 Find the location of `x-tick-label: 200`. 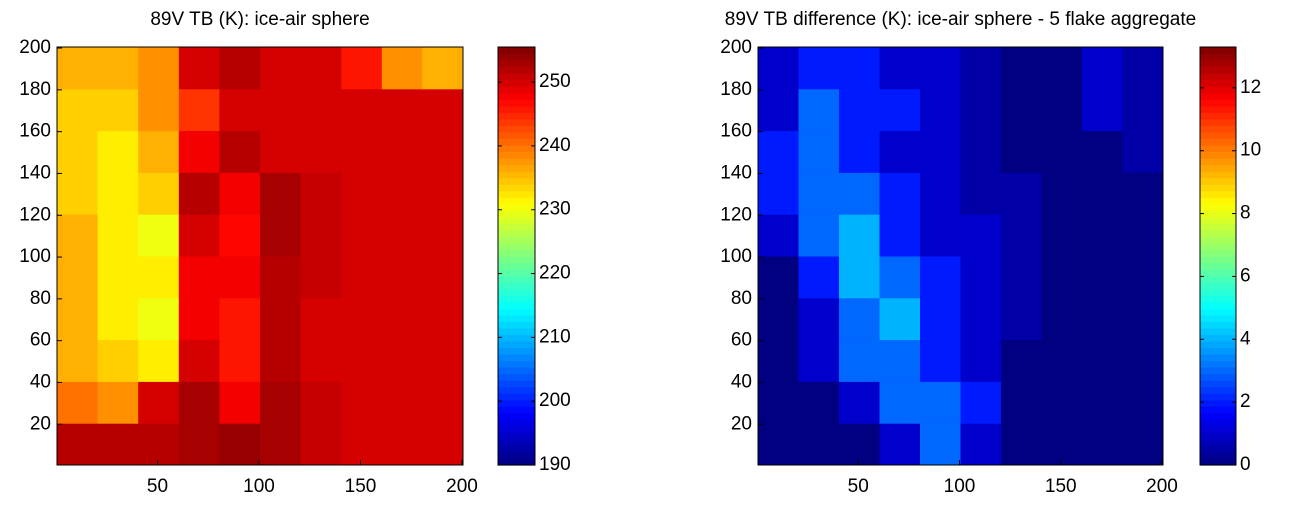

x-tick-label: 200 is located at coordinates (1162, 486).